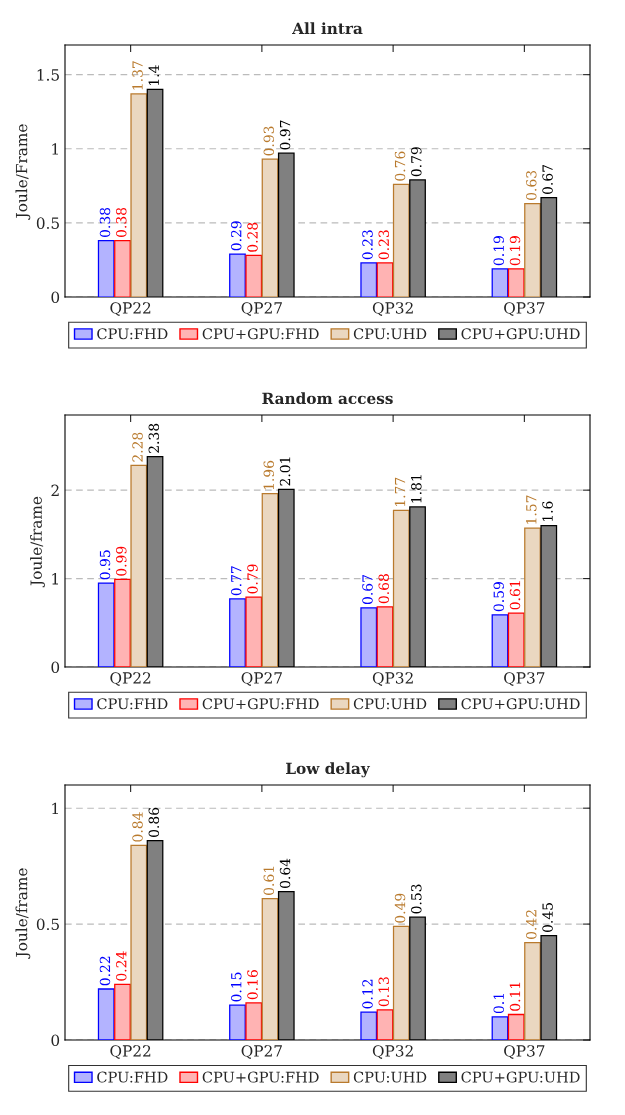 Image resolution: width=625 pixels, height=1115 pixels. What do you see at coordinates (327, 398) in the screenshot?
I see `chart-title: Random access` at bounding box center [327, 398].